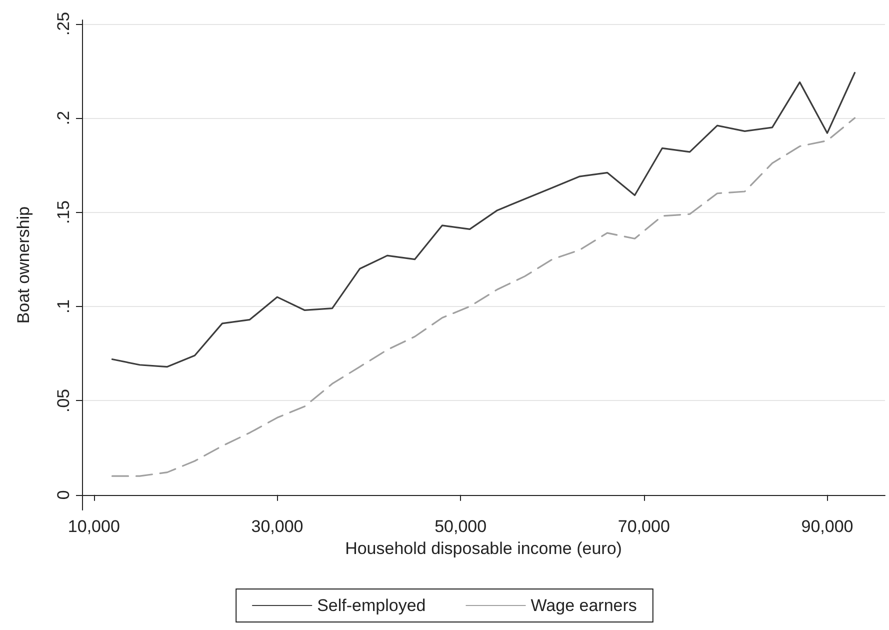  What do you see at coordinates (583, 605) in the screenshot?
I see `legend-label: Wage earners` at bounding box center [583, 605].